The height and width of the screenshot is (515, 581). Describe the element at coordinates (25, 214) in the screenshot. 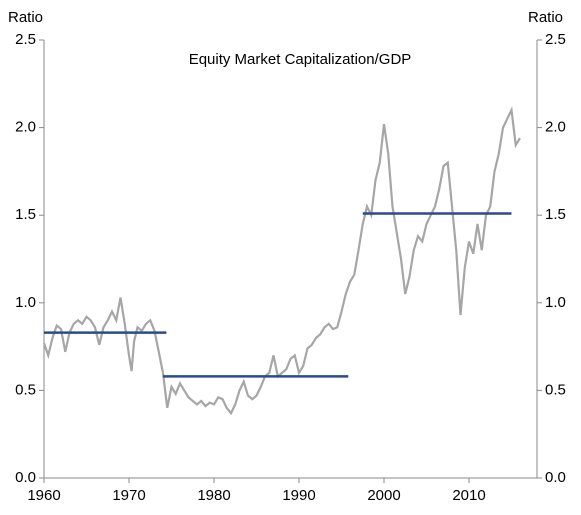

I see `y-tick-label: 1.5` at that location.